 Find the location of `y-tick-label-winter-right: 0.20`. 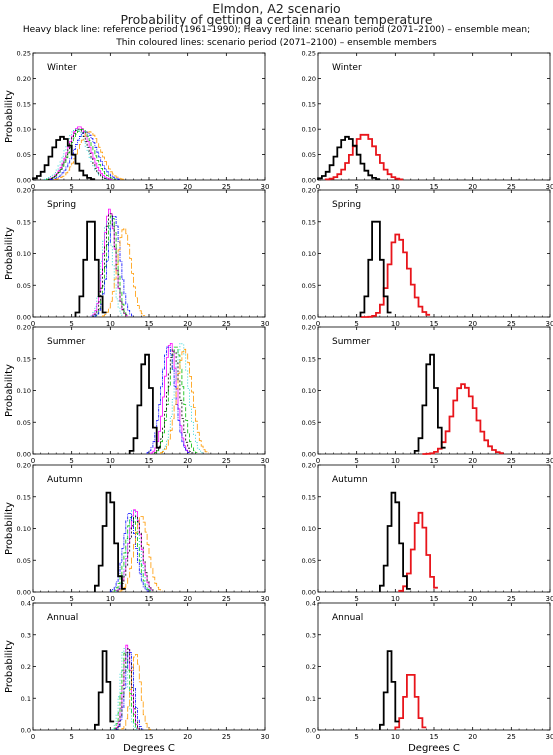

y-tick-label-winter-right: 0.20 is located at coordinates (309, 79).